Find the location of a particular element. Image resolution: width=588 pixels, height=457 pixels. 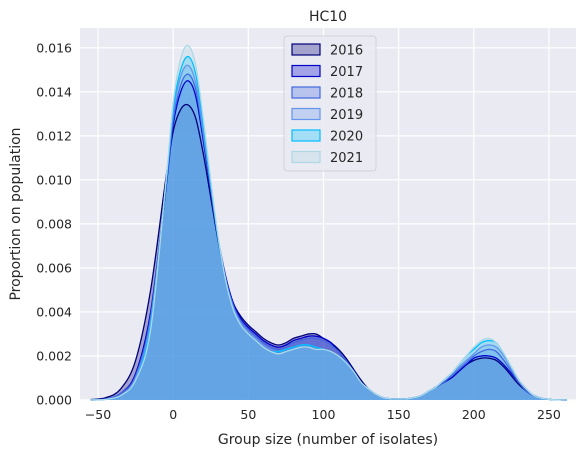

legend-swatch-2017 is located at coordinates (306, 71).